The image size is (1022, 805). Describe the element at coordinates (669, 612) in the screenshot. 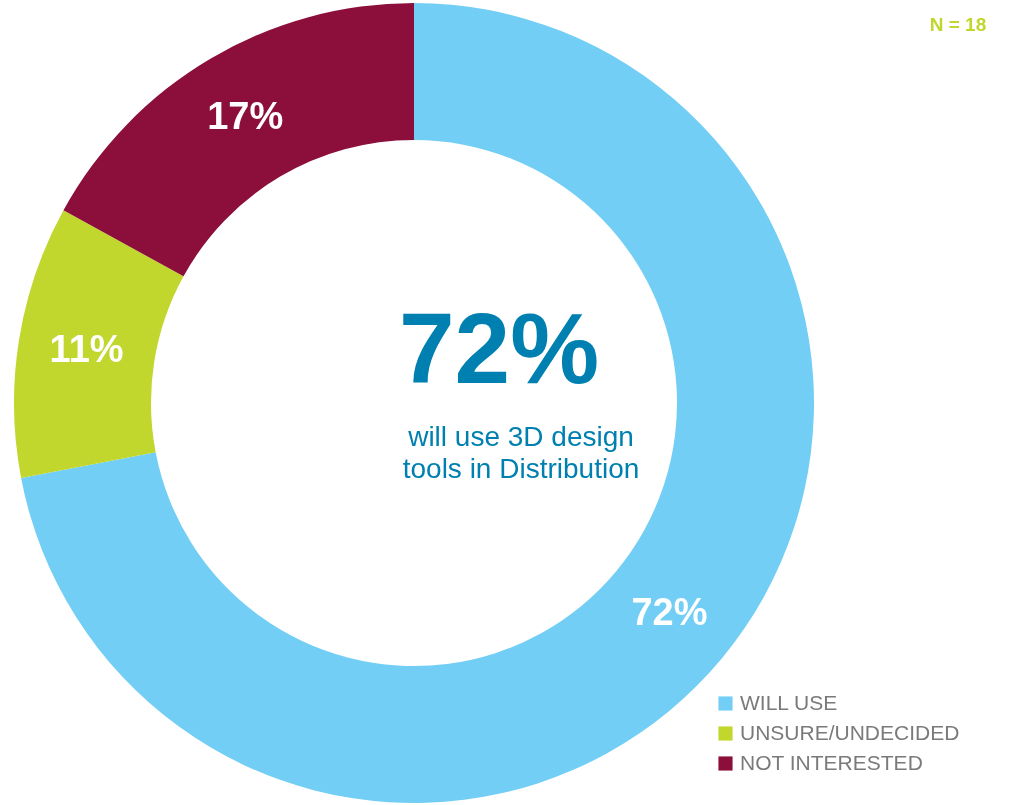

I see `data-label: 72%` at that location.